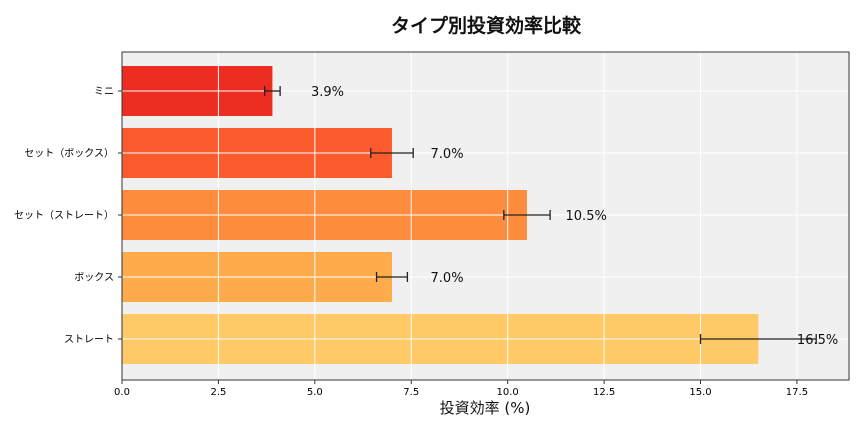 This screenshot has height=432, width=864. Describe the element at coordinates (411, 392) in the screenshot. I see `x-tick-label: 7.5` at that location.